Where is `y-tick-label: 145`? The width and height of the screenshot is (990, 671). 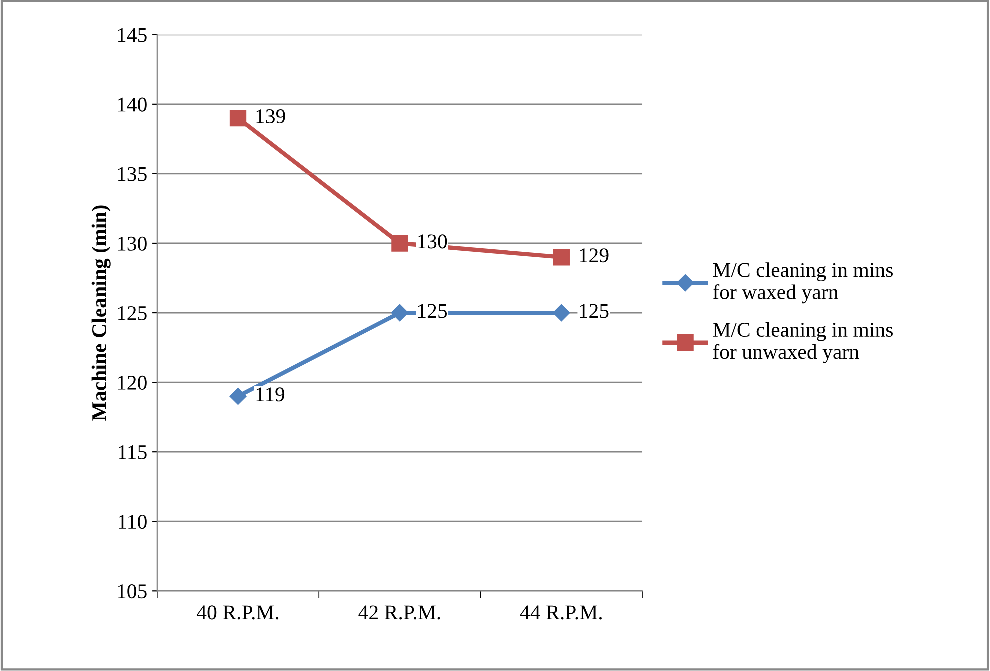 y-tick-label: 145 is located at coordinates (132, 35).